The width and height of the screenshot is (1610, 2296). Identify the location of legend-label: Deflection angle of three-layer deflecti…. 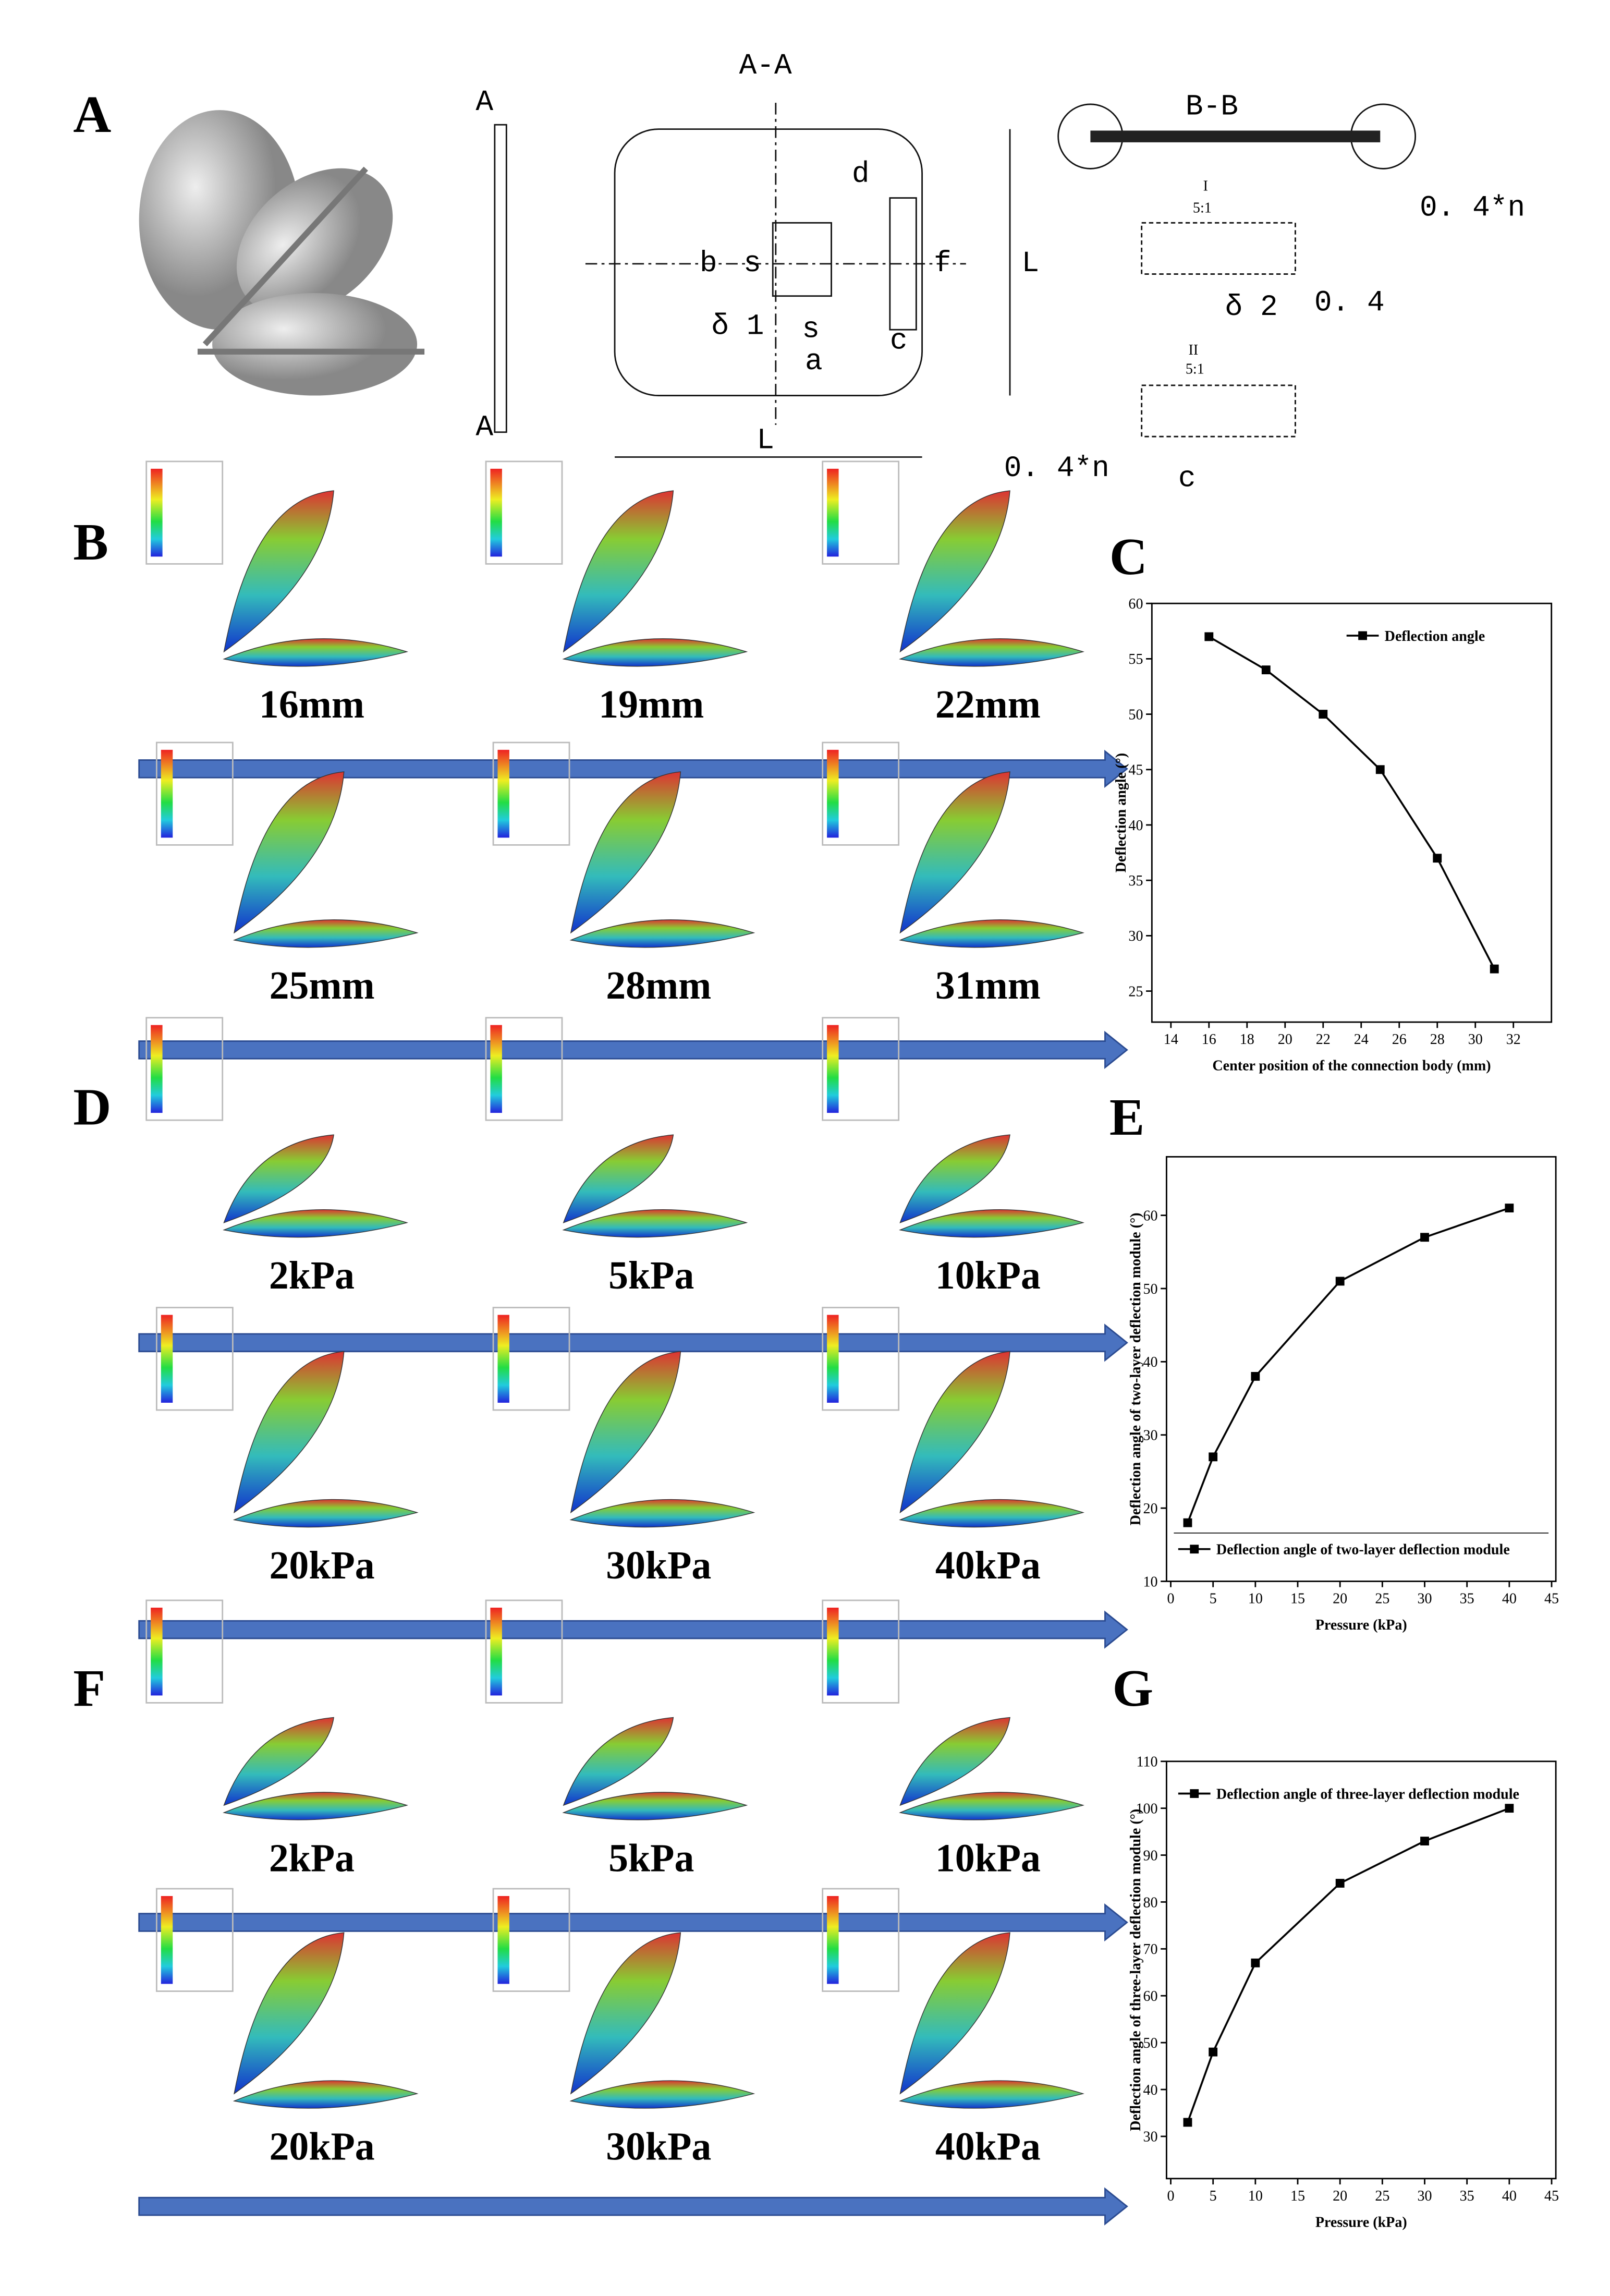
(1367, 1794).